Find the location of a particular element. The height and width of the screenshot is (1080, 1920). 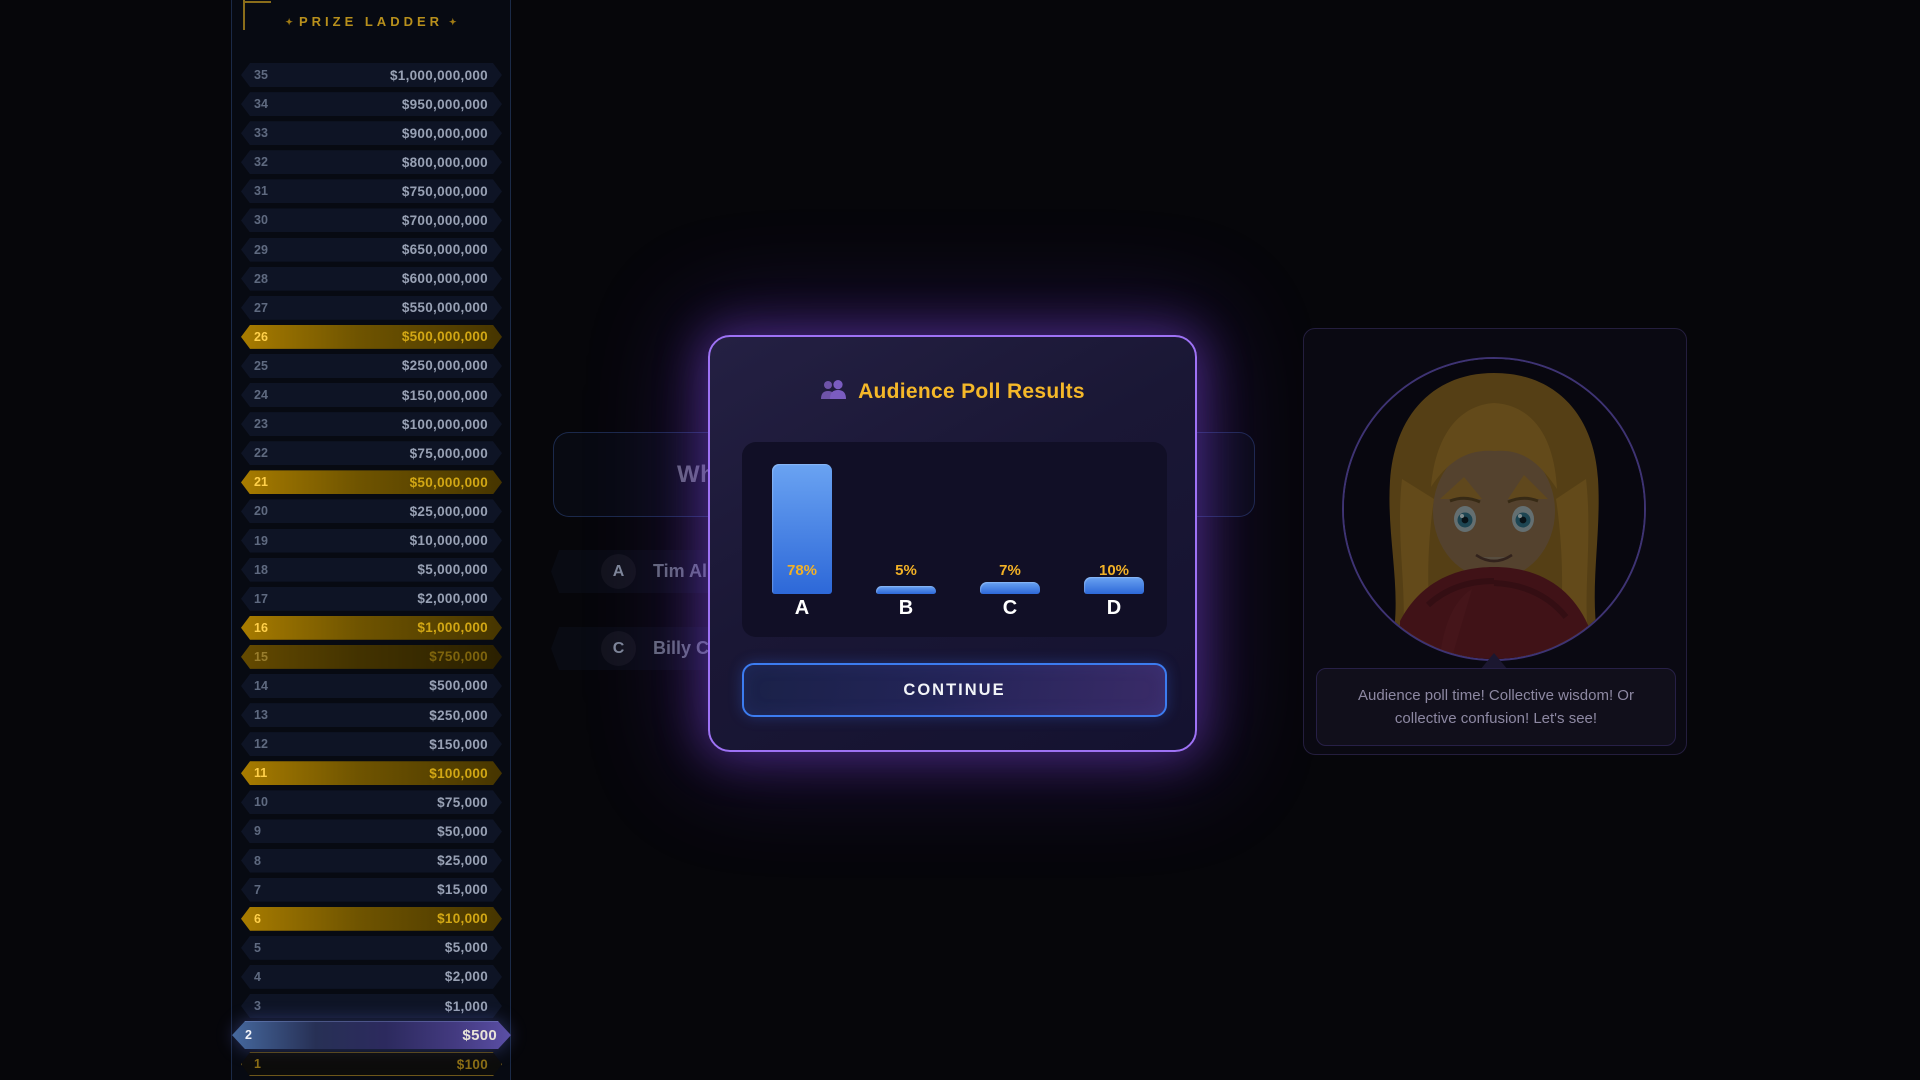

answer-text: Billy Cry is located at coordinates (690, 648).